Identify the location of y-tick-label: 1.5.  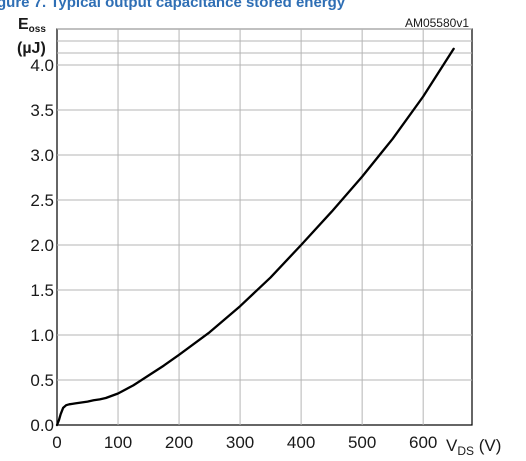
(42, 290).